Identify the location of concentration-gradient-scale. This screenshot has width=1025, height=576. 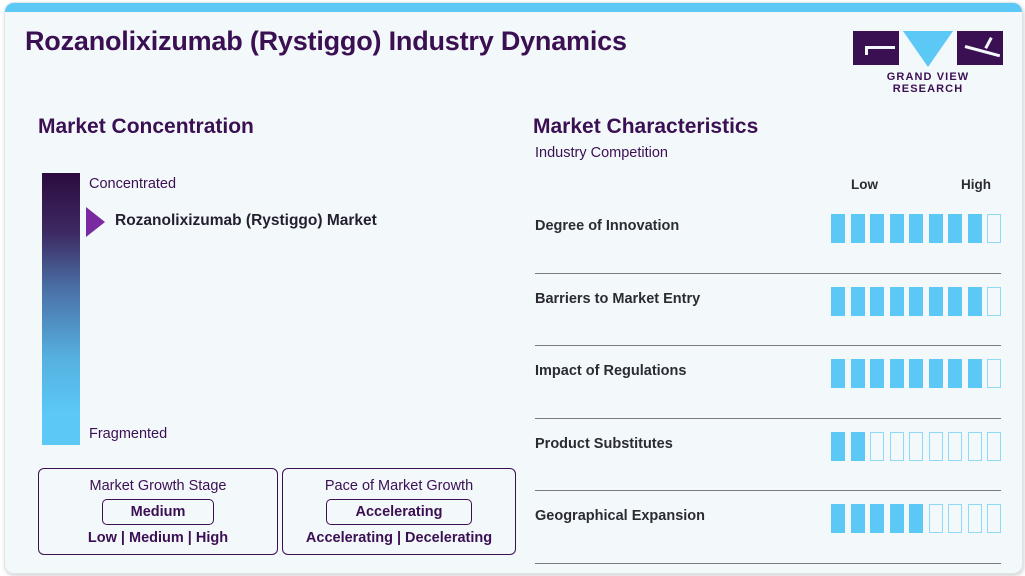
(61, 309).